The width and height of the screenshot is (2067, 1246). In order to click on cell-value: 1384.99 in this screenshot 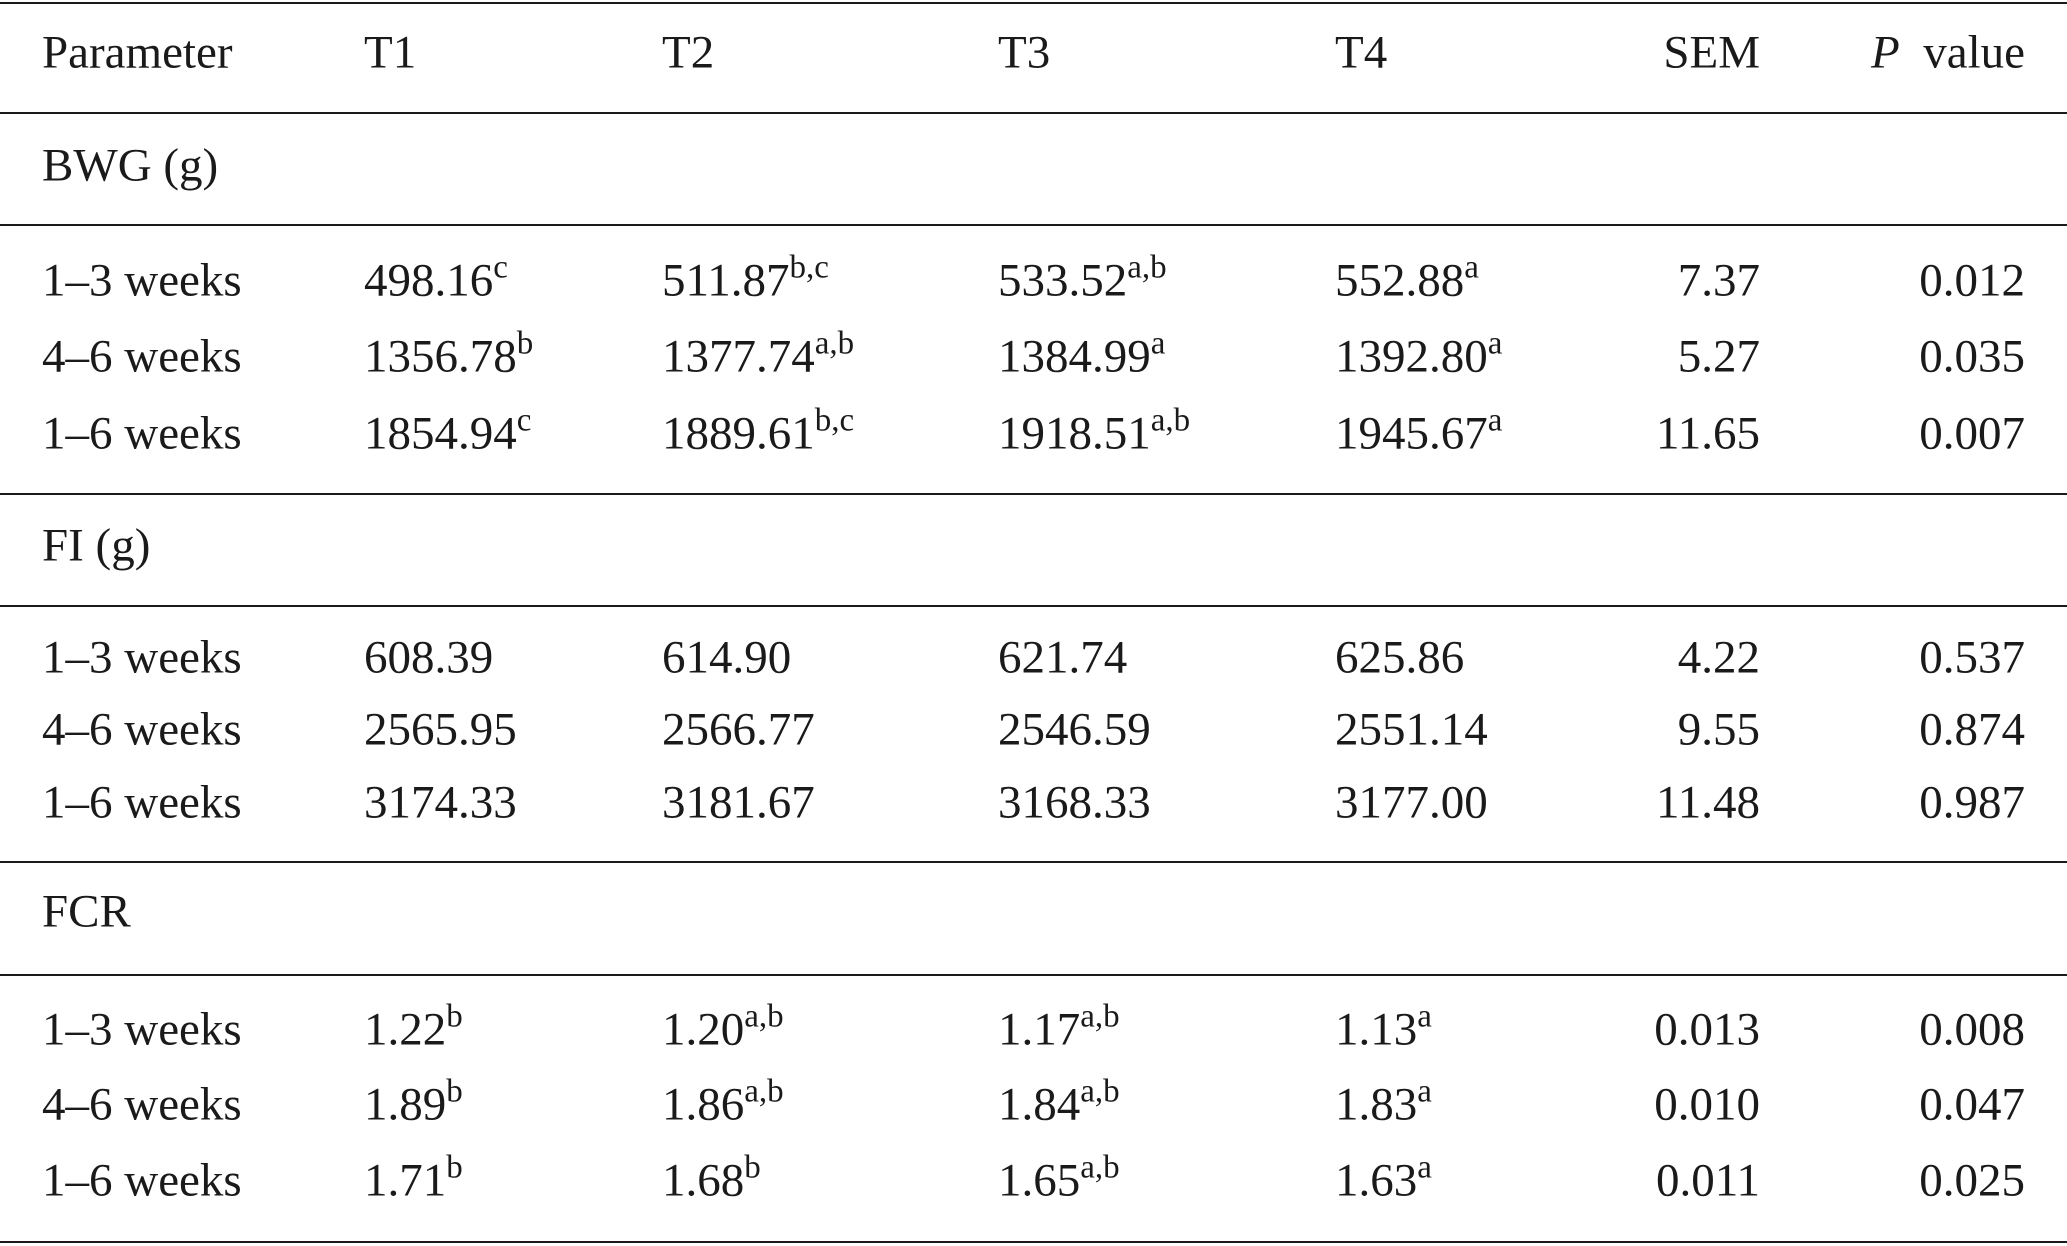, I will do `click(1074, 356)`.